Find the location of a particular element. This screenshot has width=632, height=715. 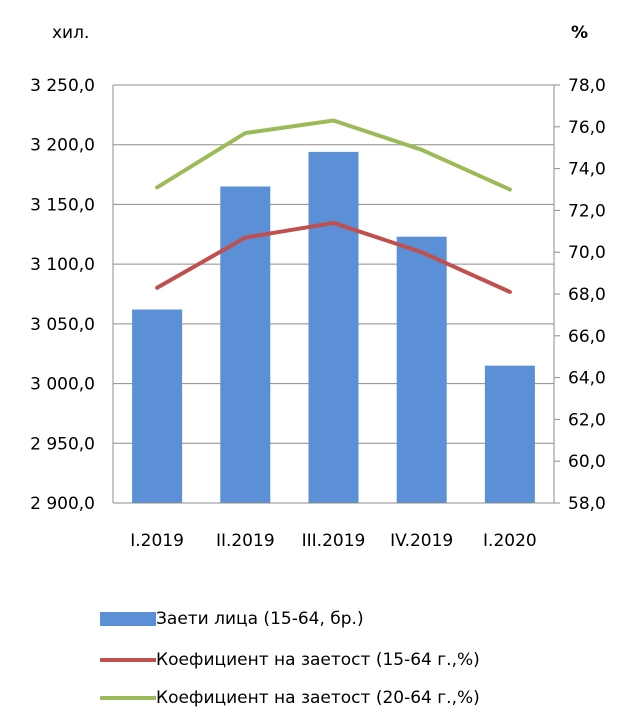

left-tick-label: 3 250,0 is located at coordinates (62, 86).